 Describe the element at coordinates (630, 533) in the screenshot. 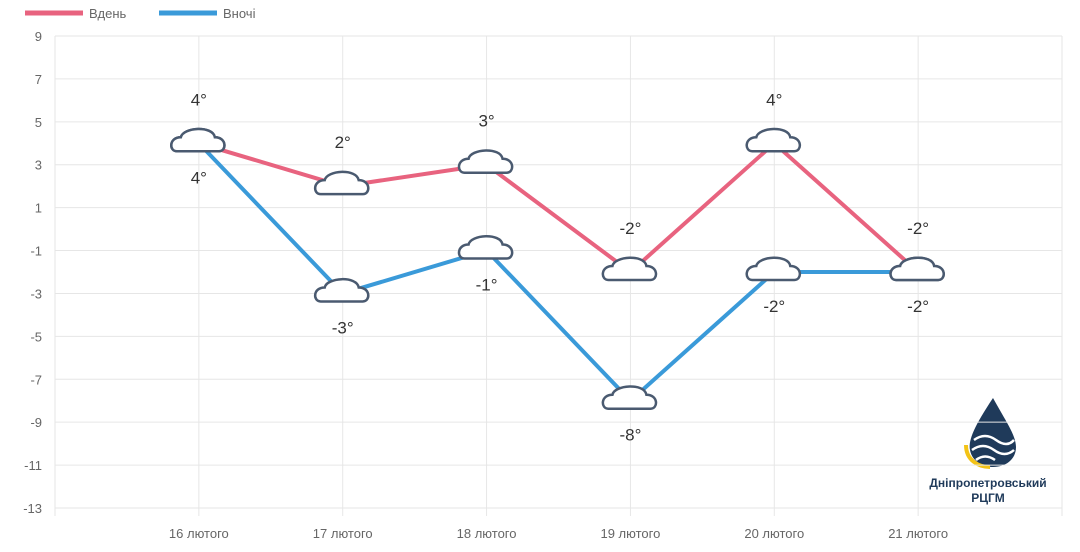

I see `x-tick-label: 19 лютого` at that location.